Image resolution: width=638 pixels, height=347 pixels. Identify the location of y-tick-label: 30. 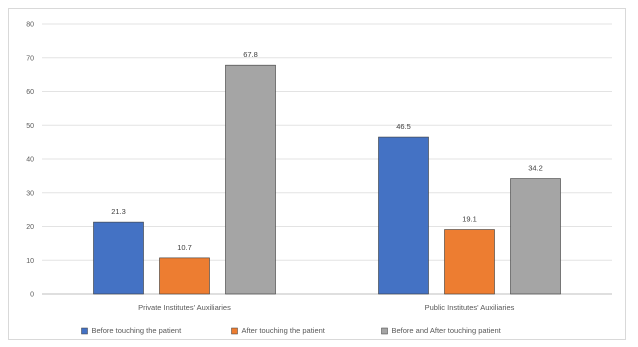
(30, 193).